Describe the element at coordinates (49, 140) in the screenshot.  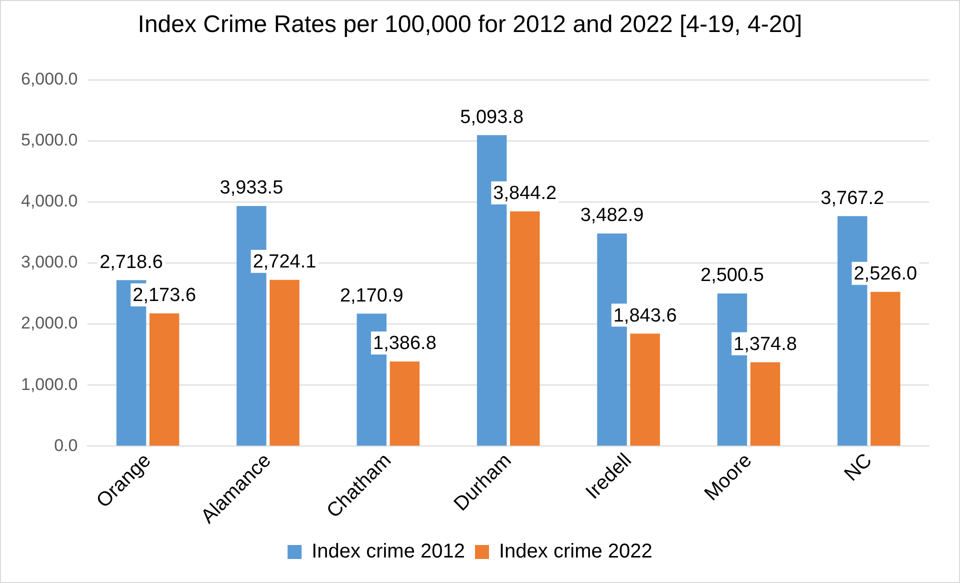
I see `y-tick-label: 5,000.0` at that location.